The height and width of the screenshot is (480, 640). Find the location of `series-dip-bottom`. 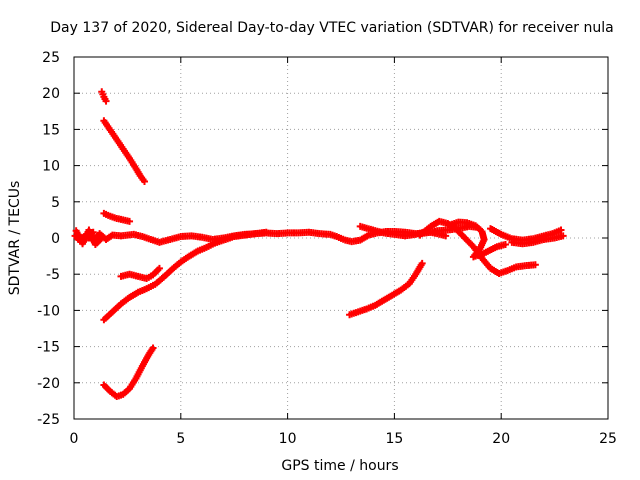

series-dip-bottom is located at coordinates (128, 372).